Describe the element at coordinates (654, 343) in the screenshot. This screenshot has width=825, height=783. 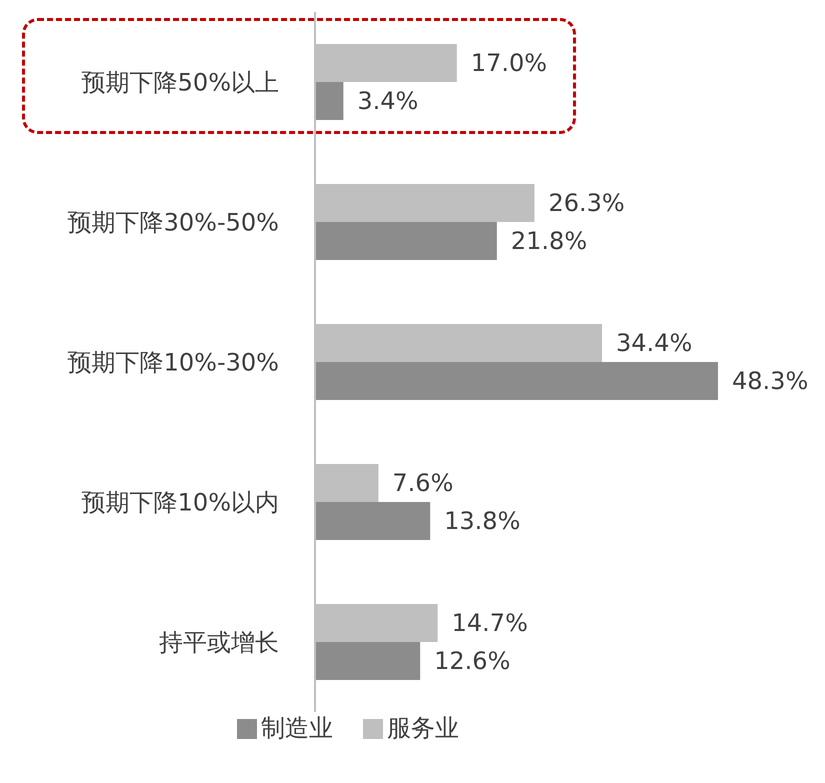
I see `data-label: 34.4%` at that location.